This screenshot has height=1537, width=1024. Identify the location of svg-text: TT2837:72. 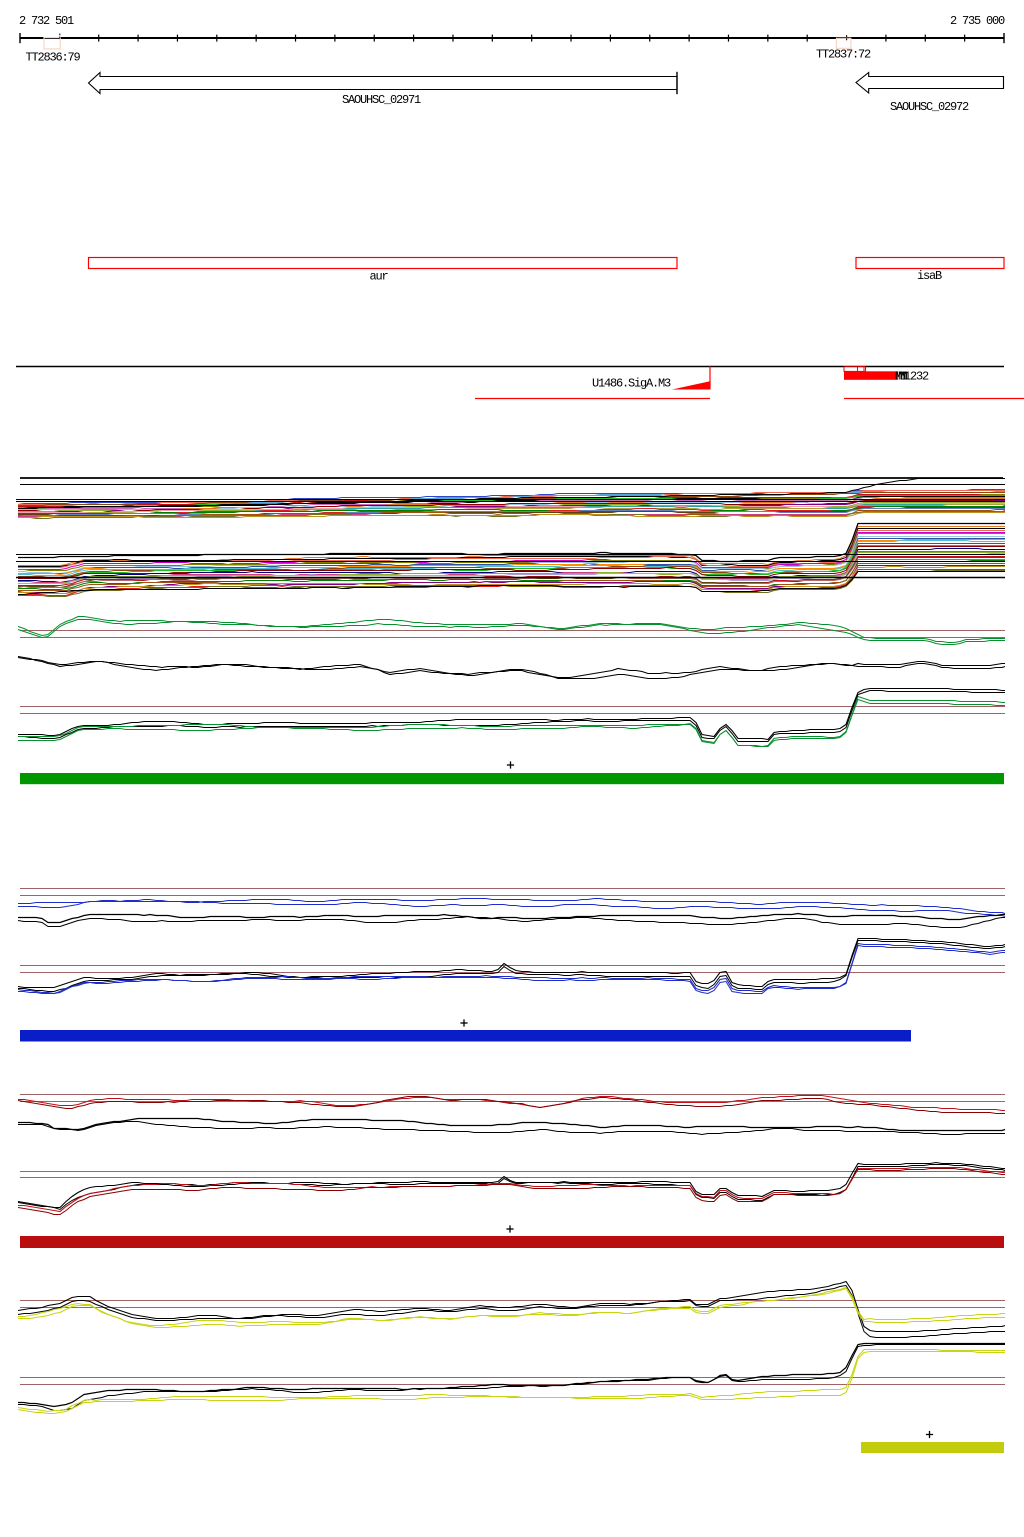
(843, 55).